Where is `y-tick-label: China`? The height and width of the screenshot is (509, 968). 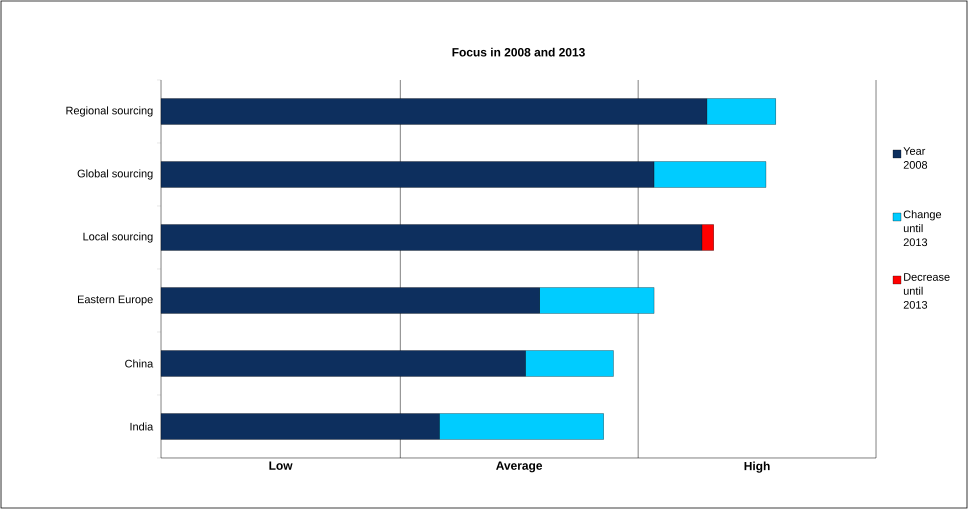 y-tick-label: China is located at coordinates (139, 363).